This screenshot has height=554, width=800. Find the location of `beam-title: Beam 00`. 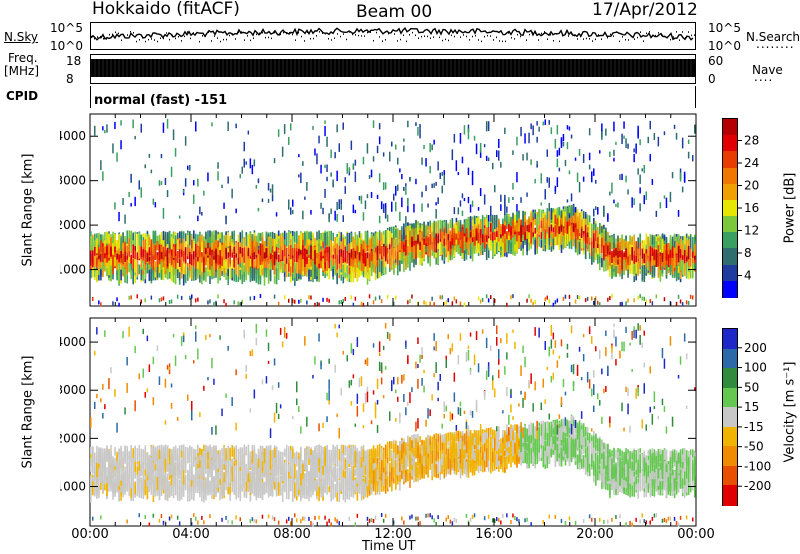

beam-title: Beam 00 is located at coordinates (394, 12).